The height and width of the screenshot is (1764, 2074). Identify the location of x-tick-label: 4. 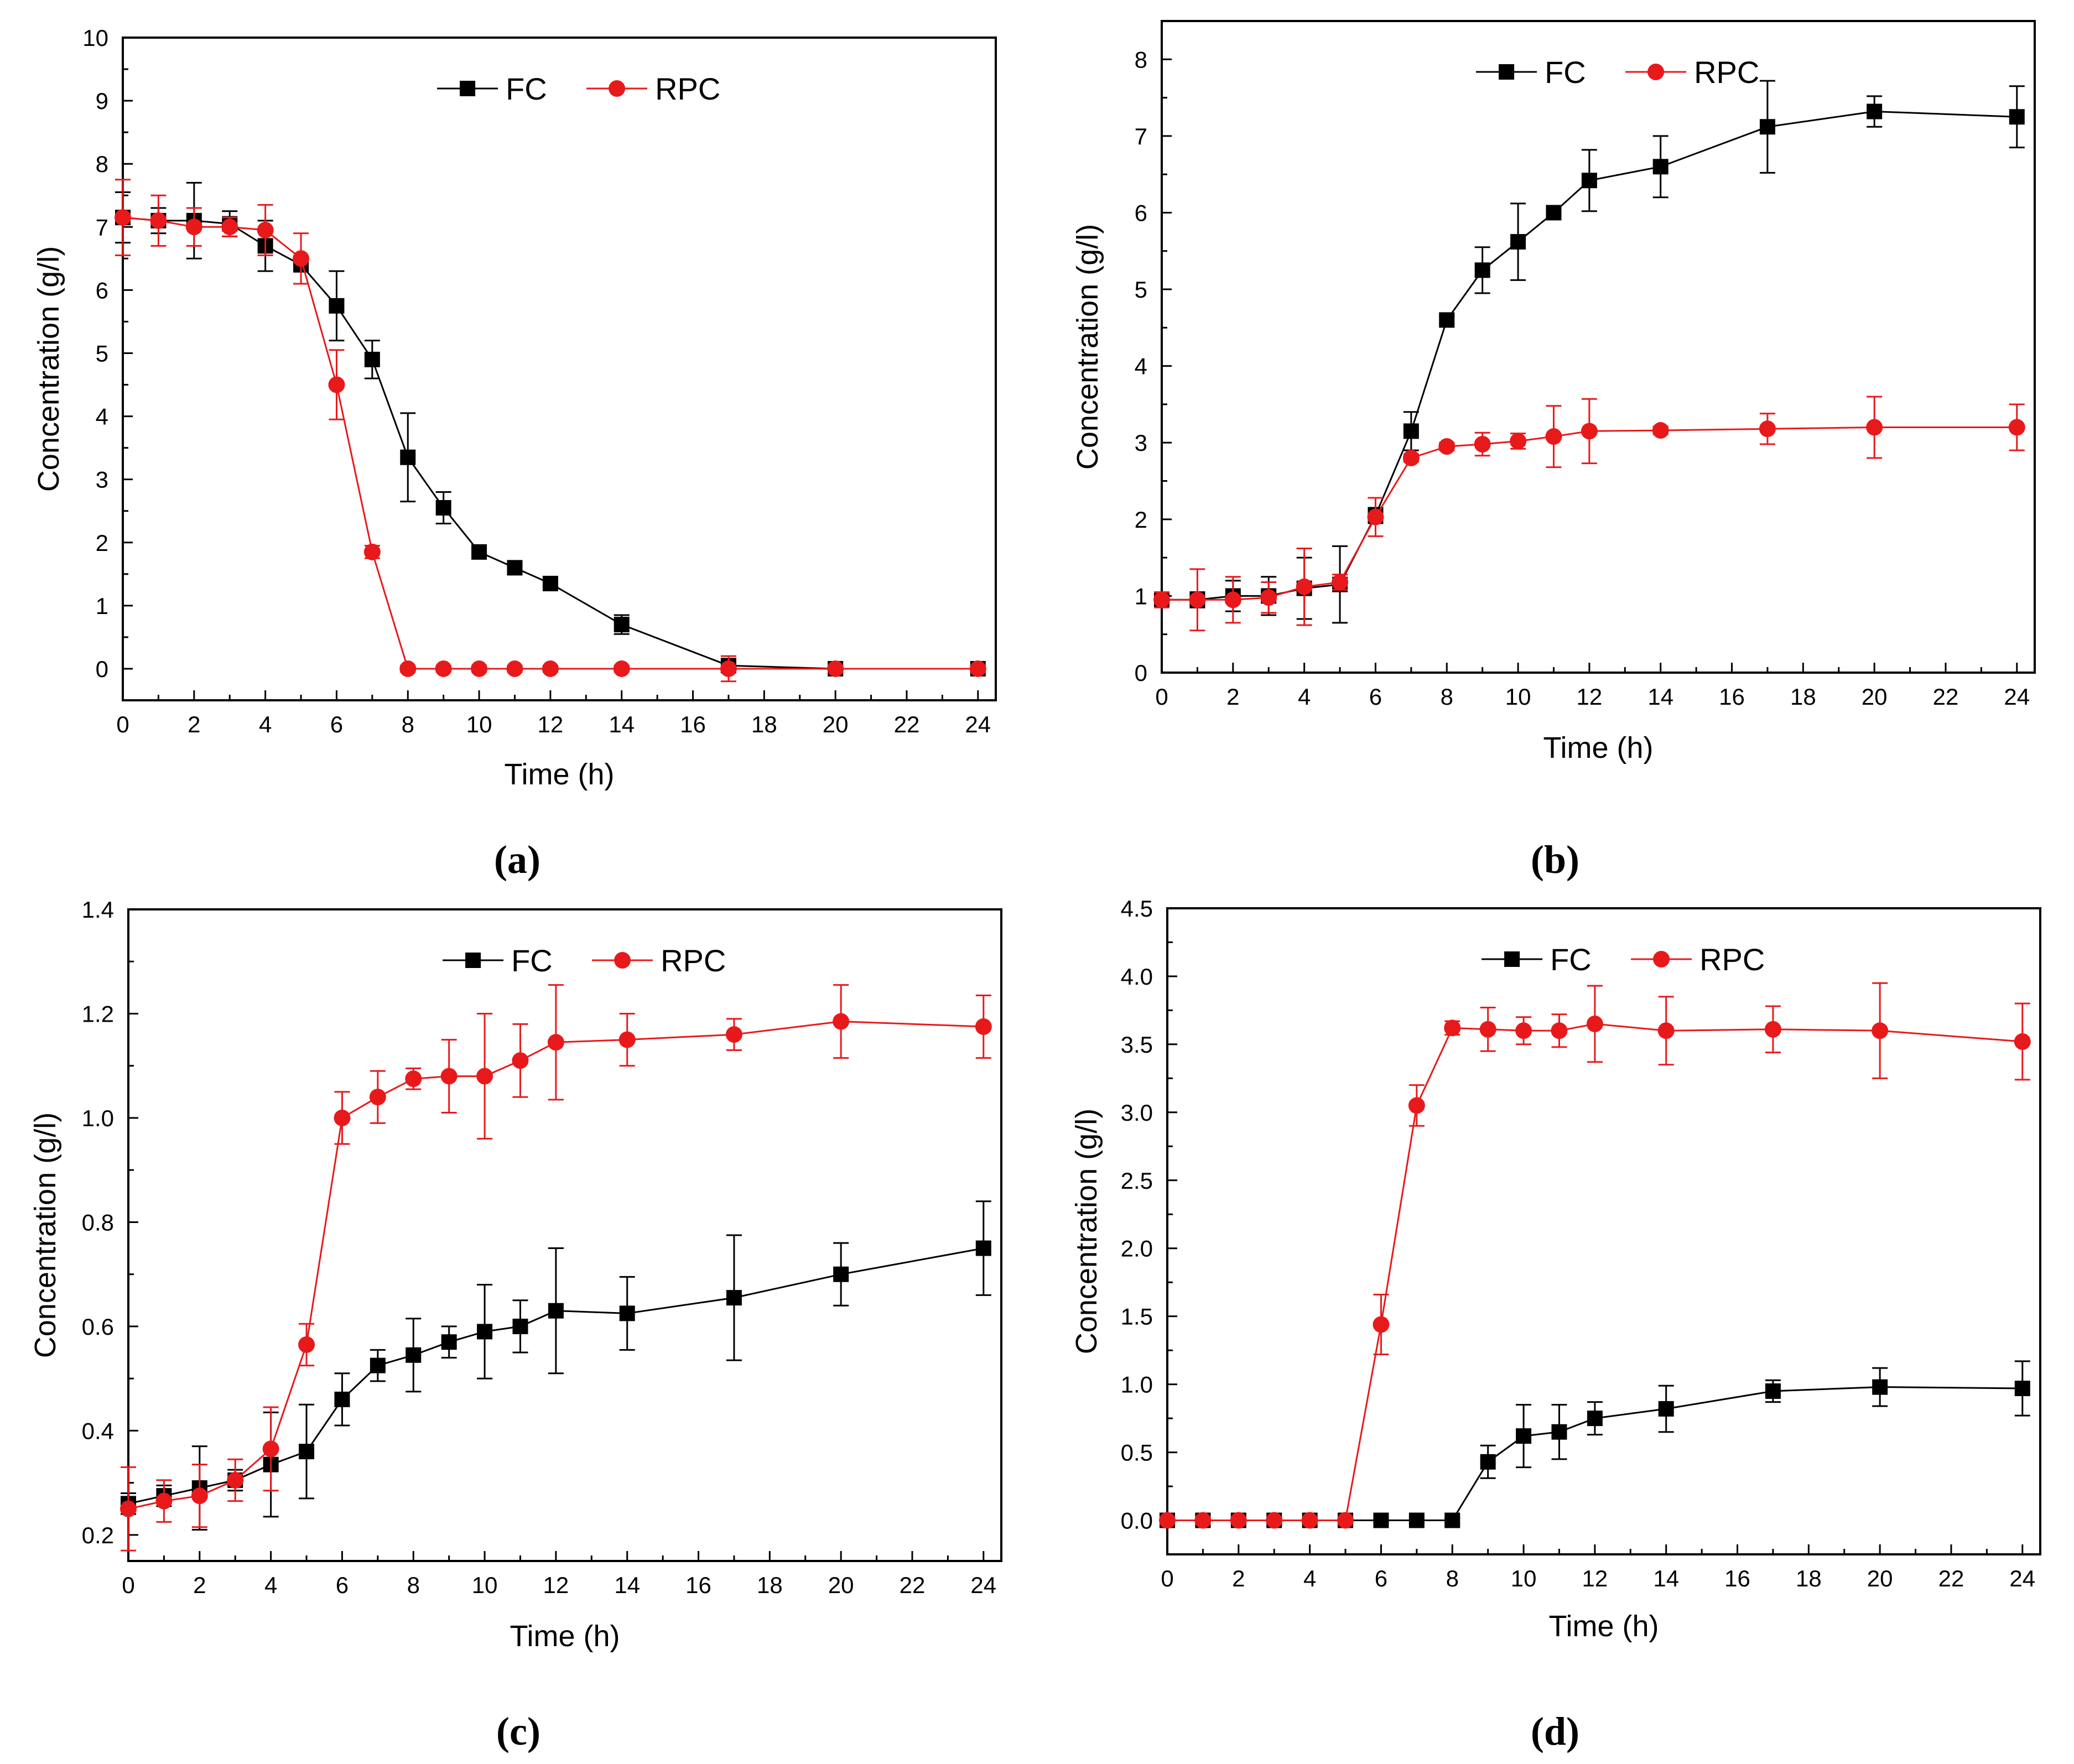
(265, 724).